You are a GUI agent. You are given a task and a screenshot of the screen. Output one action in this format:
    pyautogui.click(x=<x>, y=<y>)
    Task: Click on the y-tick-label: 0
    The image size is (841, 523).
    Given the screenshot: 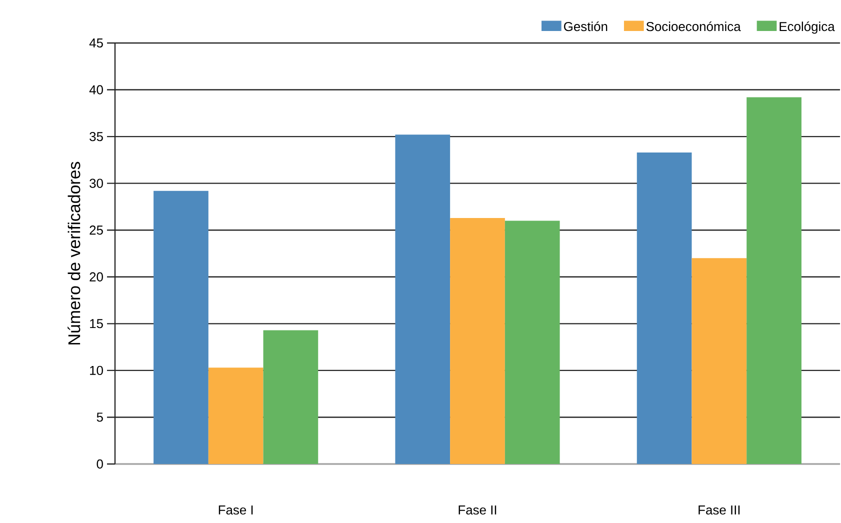 What is the action you would take?
    pyautogui.click(x=99, y=464)
    